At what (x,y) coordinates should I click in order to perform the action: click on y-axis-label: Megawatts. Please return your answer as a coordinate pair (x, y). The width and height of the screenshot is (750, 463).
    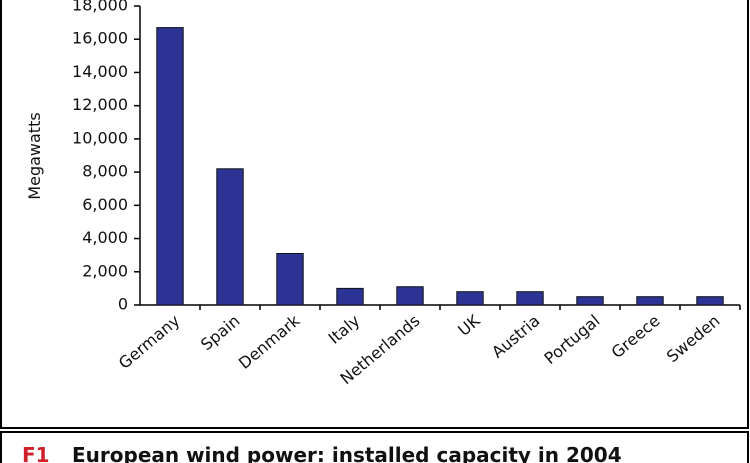
    Looking at the image, I should click on (34, 155).